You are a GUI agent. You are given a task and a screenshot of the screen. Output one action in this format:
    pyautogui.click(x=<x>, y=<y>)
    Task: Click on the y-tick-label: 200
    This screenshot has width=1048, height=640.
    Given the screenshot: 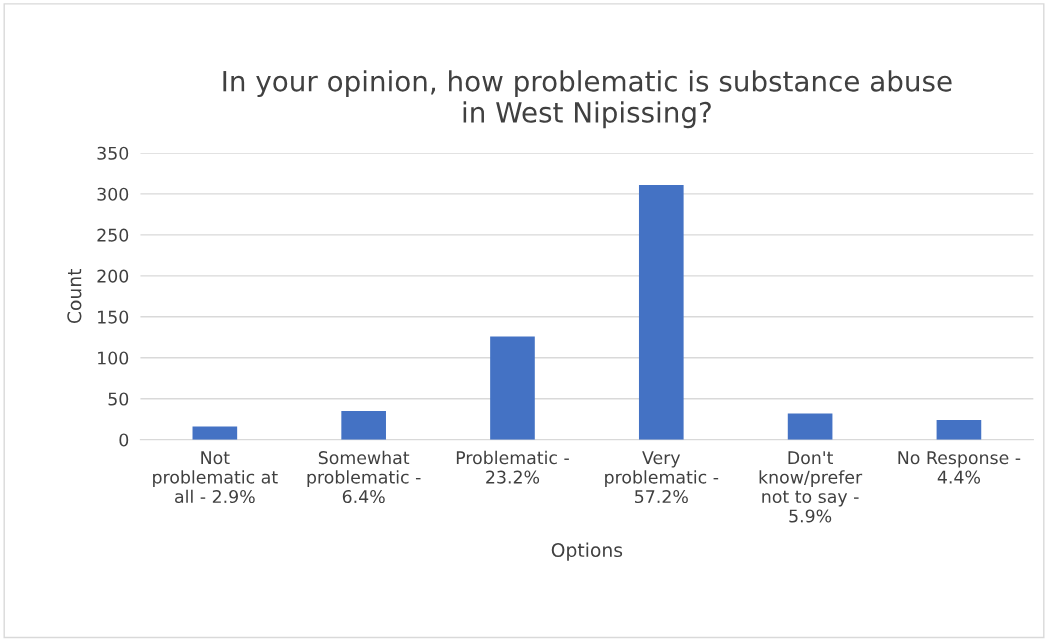 What is the action you would take?
    pyautogui.click(x=113, y=276)
    